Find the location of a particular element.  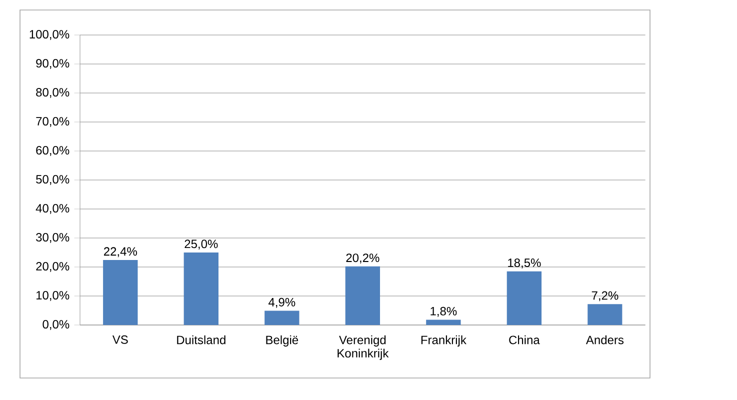

x-tick-label: België is located at coordinates (282, 341).